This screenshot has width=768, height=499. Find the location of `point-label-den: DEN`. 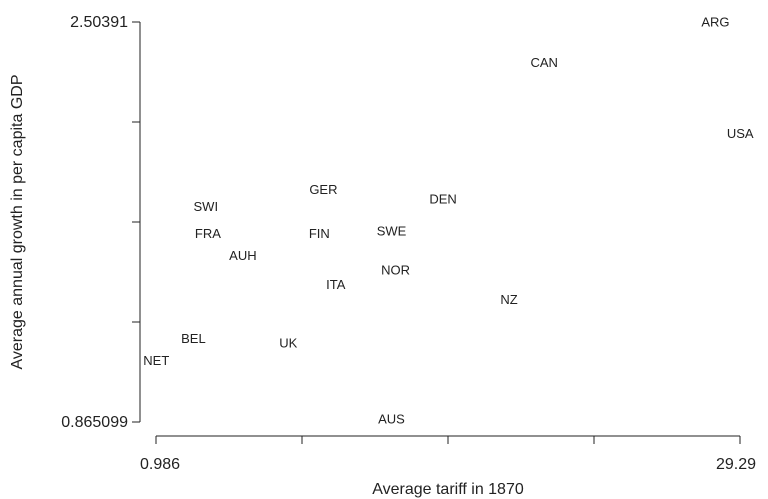

point-label-den: DEN is located at coordinates (442, 199).